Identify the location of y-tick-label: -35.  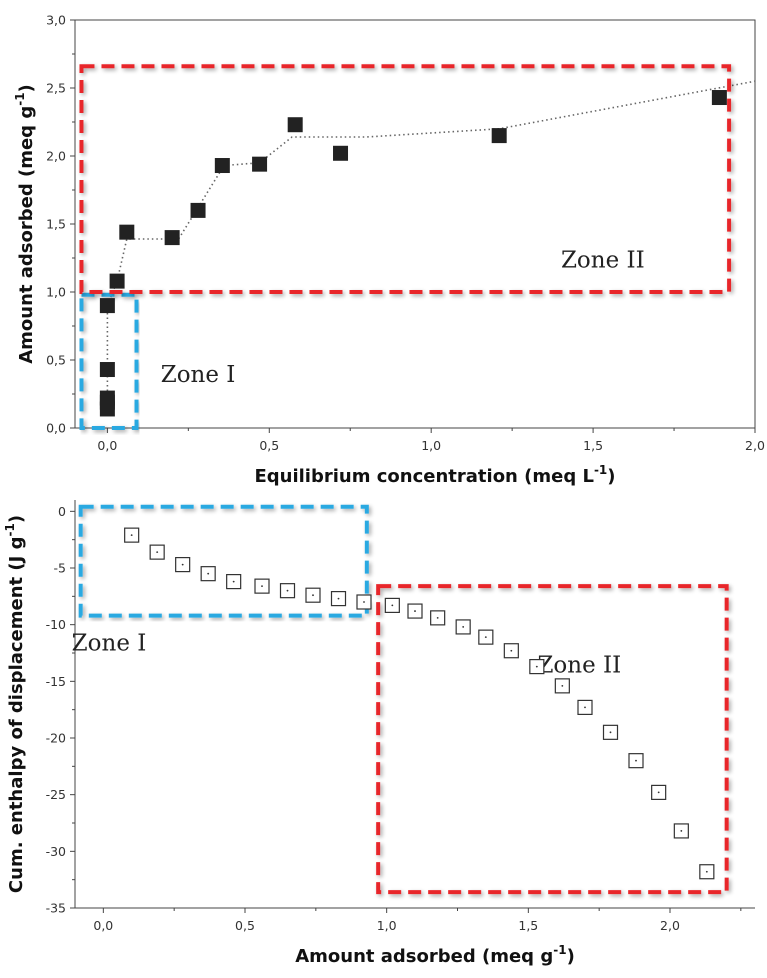
(56, 908).